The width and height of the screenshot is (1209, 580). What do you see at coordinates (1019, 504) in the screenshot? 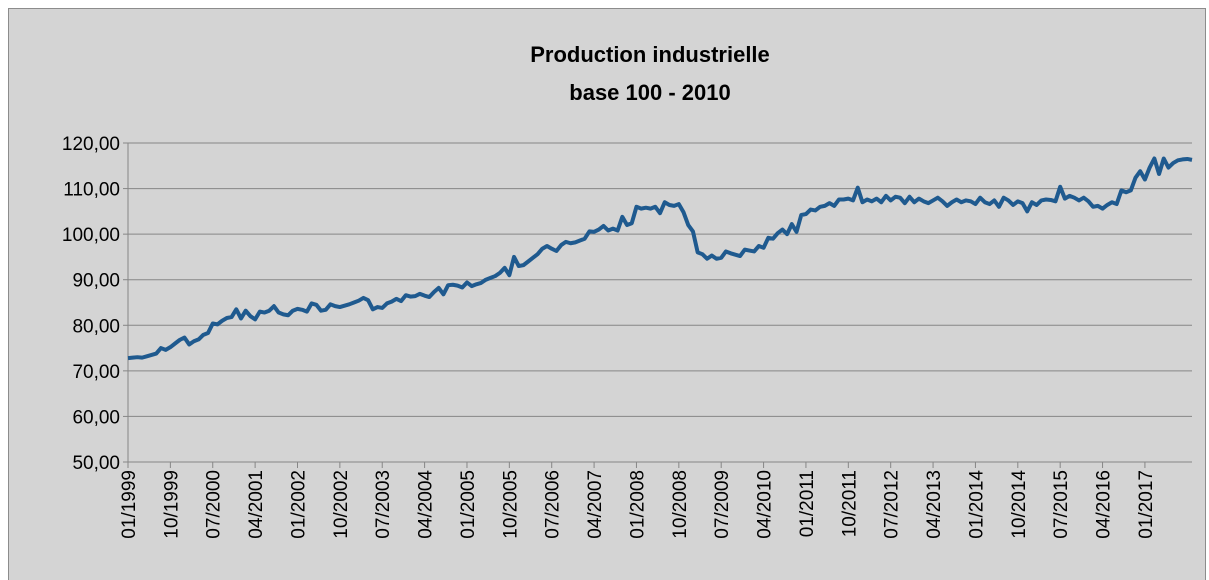
I see `x-tick-label: 10/2014` at bounding box center [1019, 504].